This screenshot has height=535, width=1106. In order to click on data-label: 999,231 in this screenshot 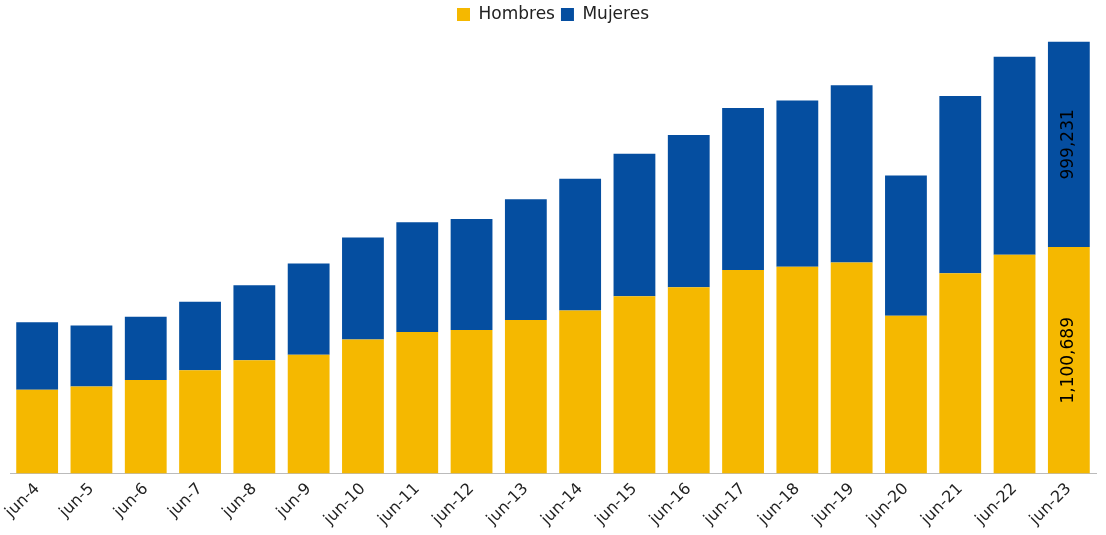, I will do `click(1067, 144)`.